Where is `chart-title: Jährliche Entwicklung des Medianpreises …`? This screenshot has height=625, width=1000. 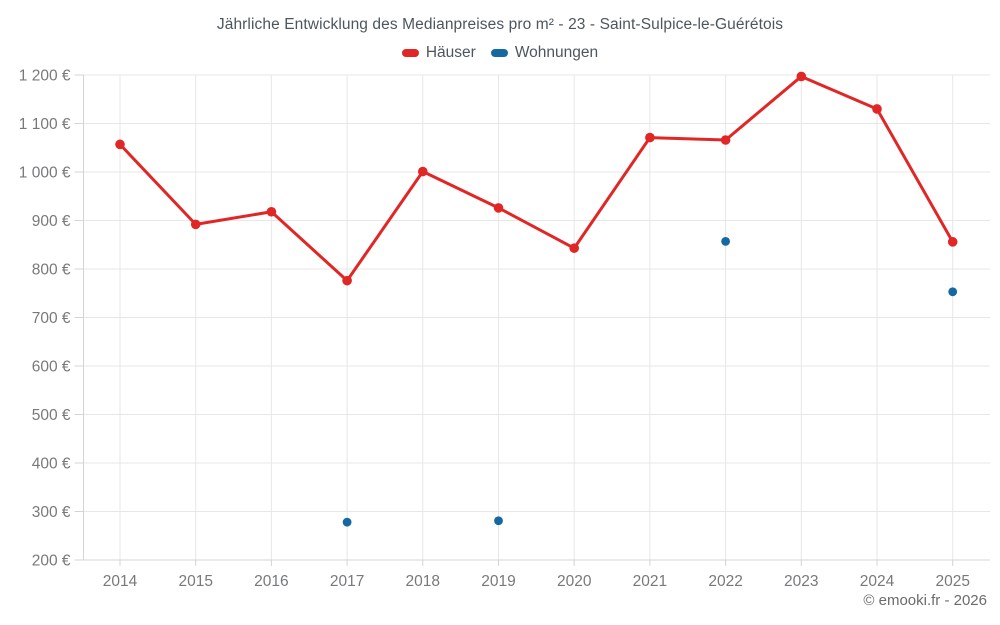 chart-title: Jährliche Entwicklung des Medianpreises … is located at coordinates (500, 24).